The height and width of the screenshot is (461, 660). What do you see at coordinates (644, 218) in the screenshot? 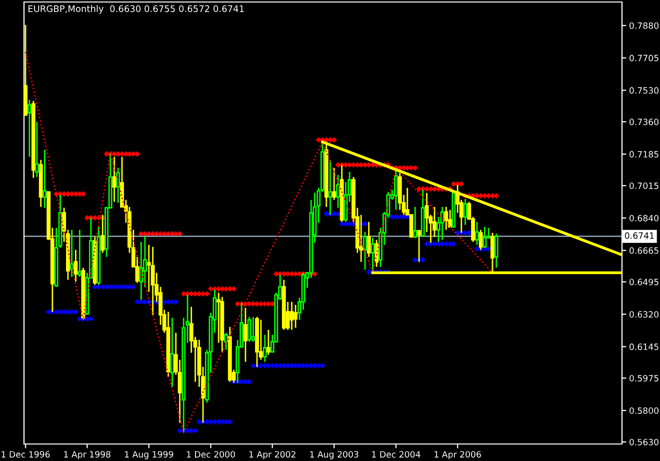
I see `y-tick-label: 0.6840` at bounding box center [644, 218].